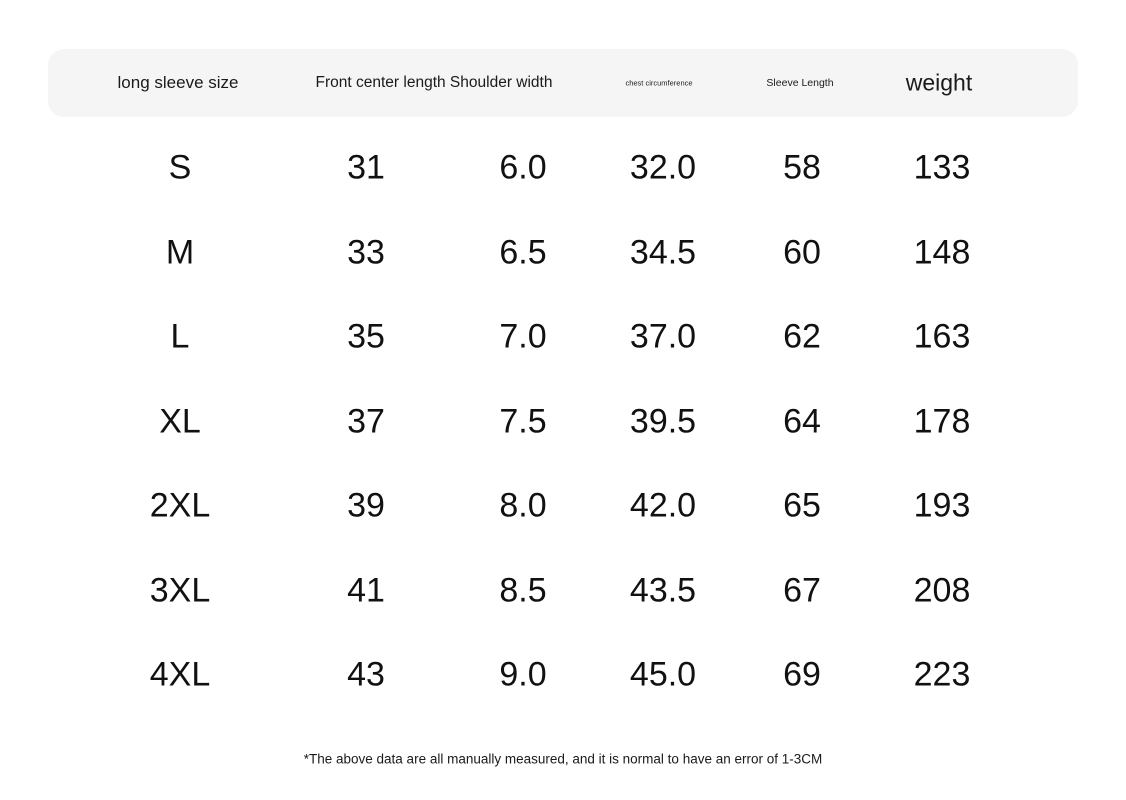 This screenshot has width=1126, height=800. Describe the element at coordinates (180, 252) in the screenshot. I see `cell-size: M` at that location.